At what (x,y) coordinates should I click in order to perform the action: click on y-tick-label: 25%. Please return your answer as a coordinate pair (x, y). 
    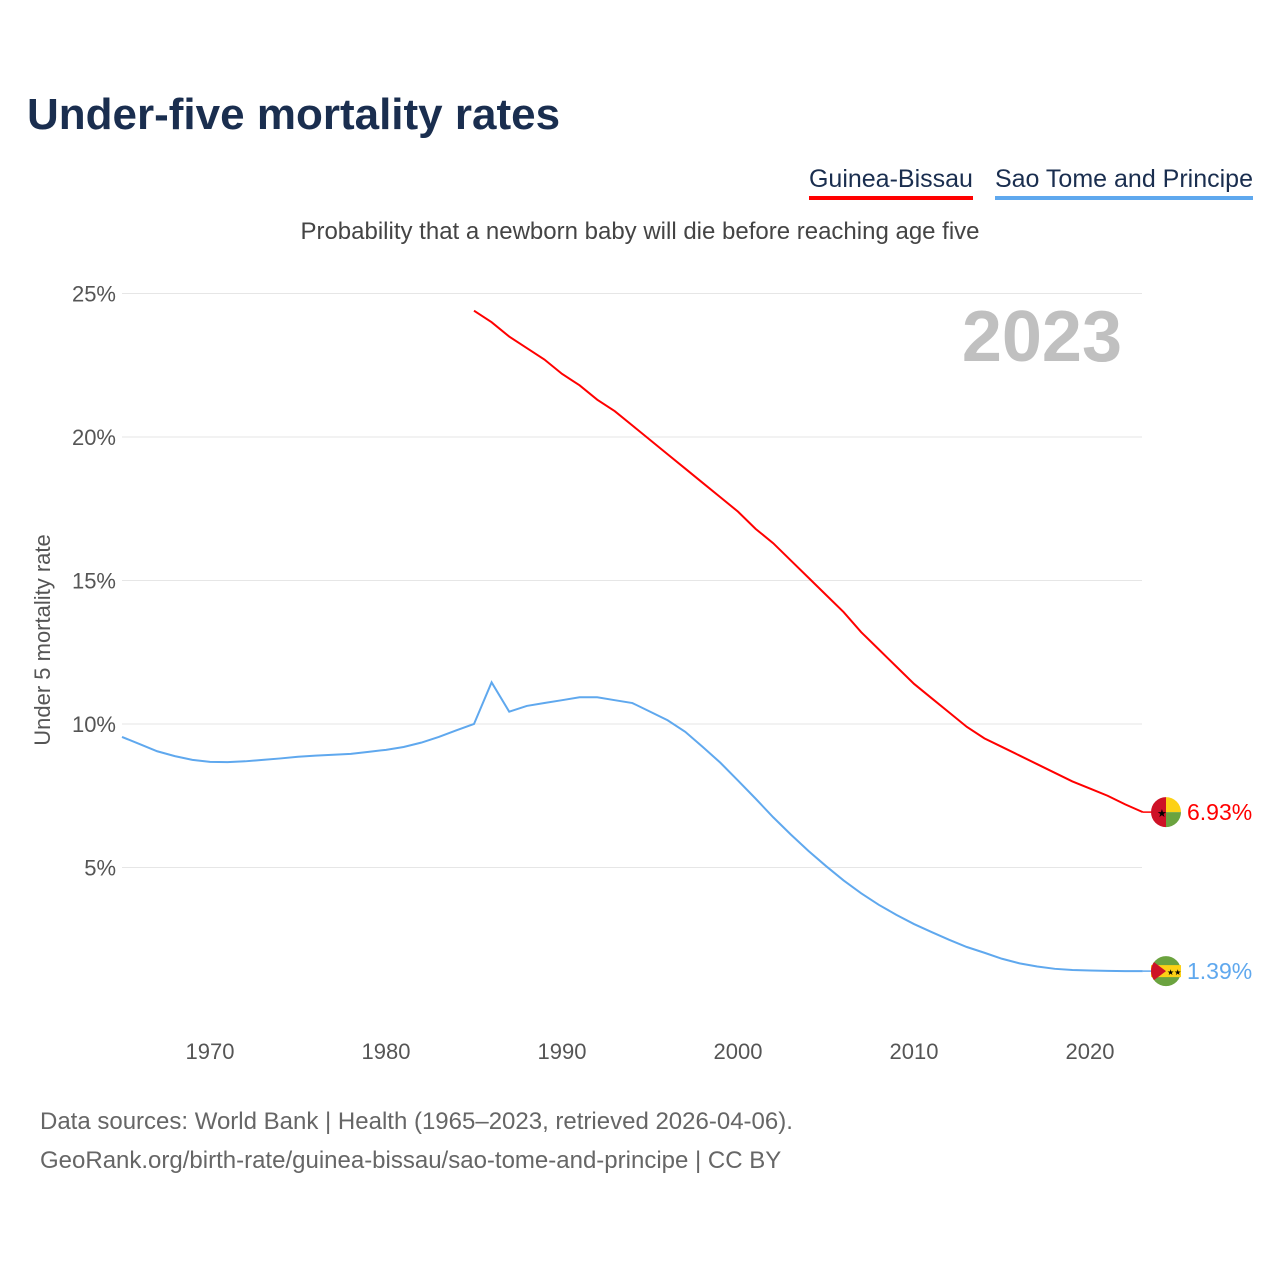
    Looking at the image, I should click on (94, 294).